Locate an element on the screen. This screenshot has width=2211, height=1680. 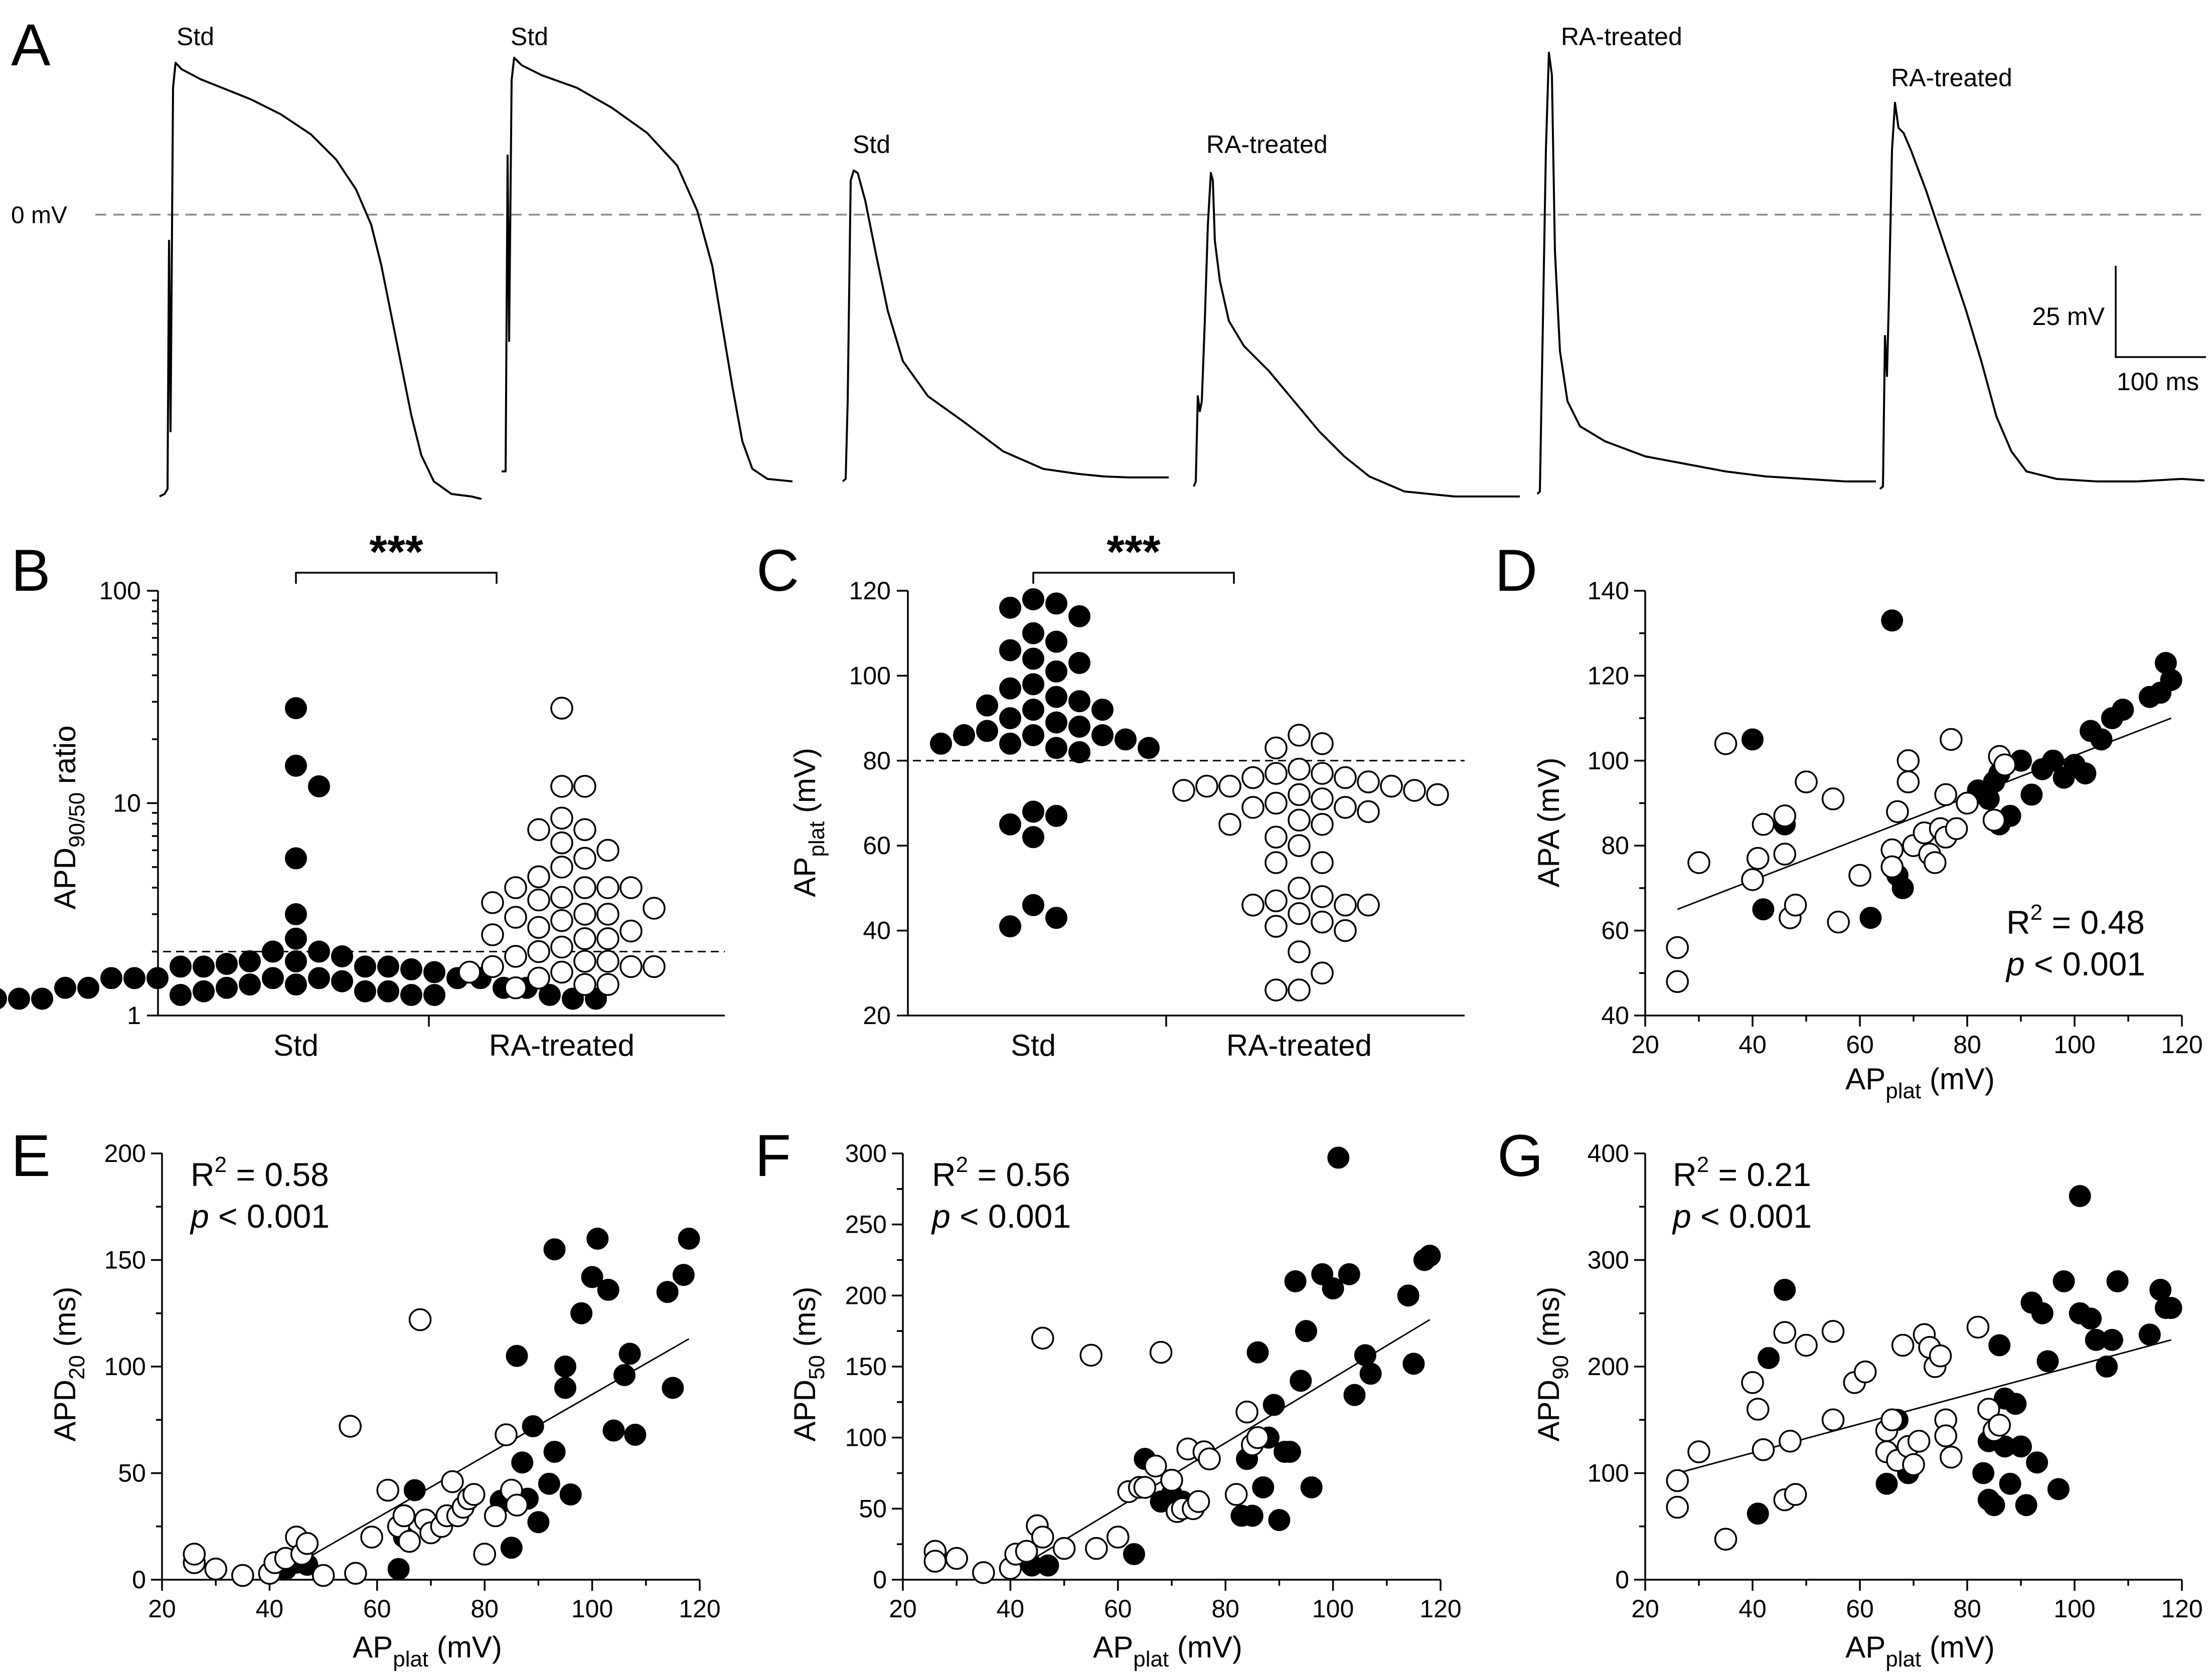
y-label-e-sub: 20 is located at coordinates (77, 1367).